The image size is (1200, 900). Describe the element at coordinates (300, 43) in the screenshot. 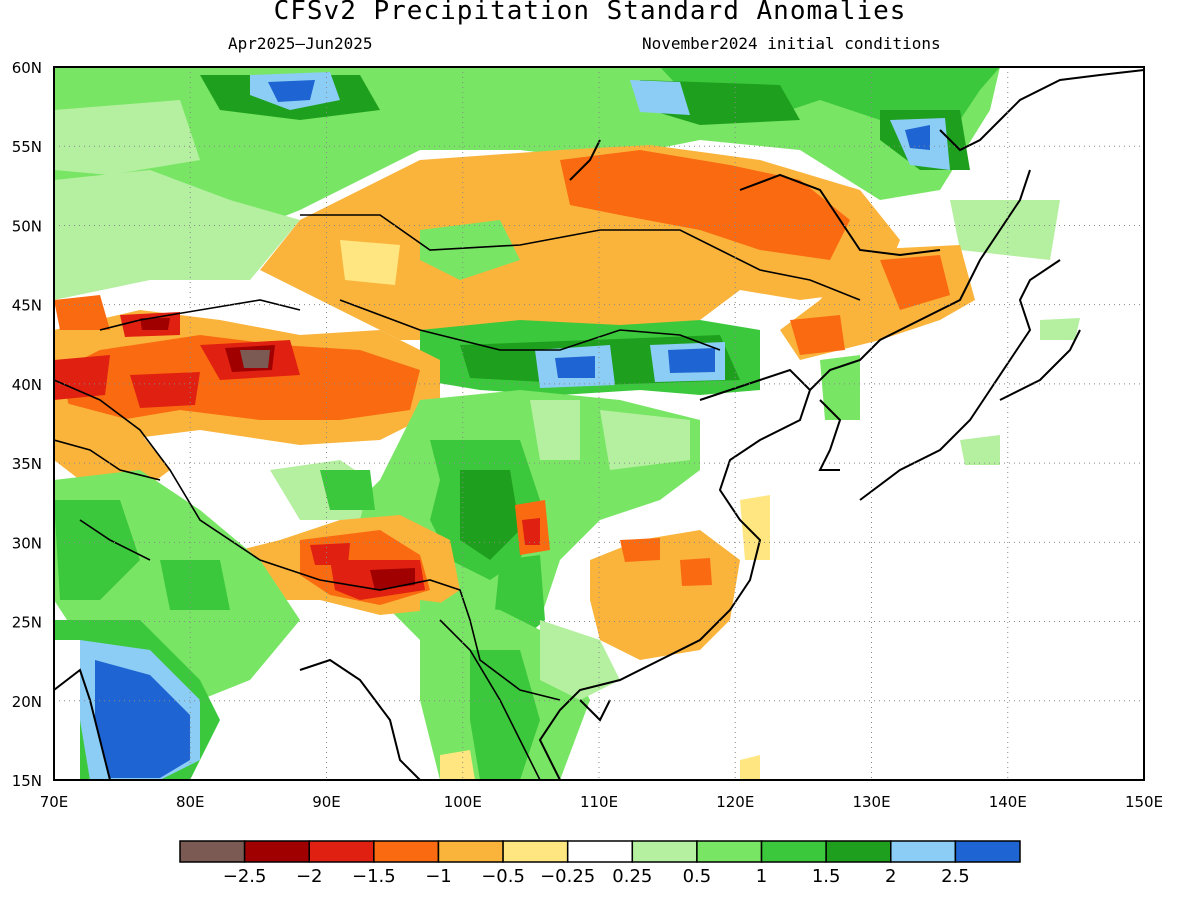

I see `forecast-period: Apr2025—Jun2025` at that location.